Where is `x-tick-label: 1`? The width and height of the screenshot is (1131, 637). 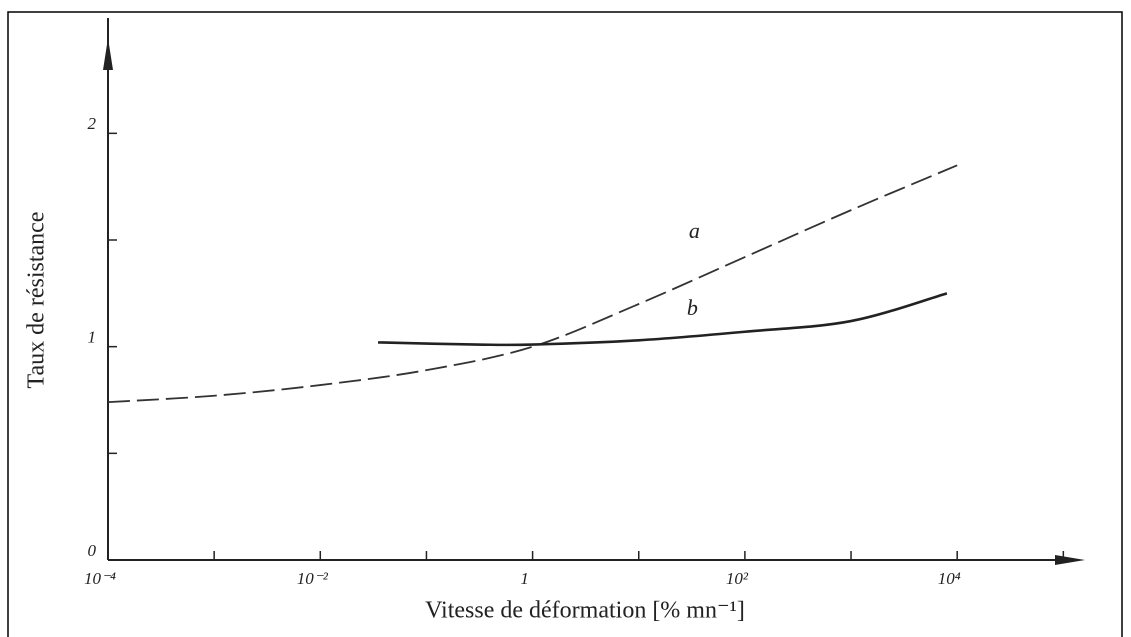
x-tick-label: 1 is located at coordinates (524, 578).